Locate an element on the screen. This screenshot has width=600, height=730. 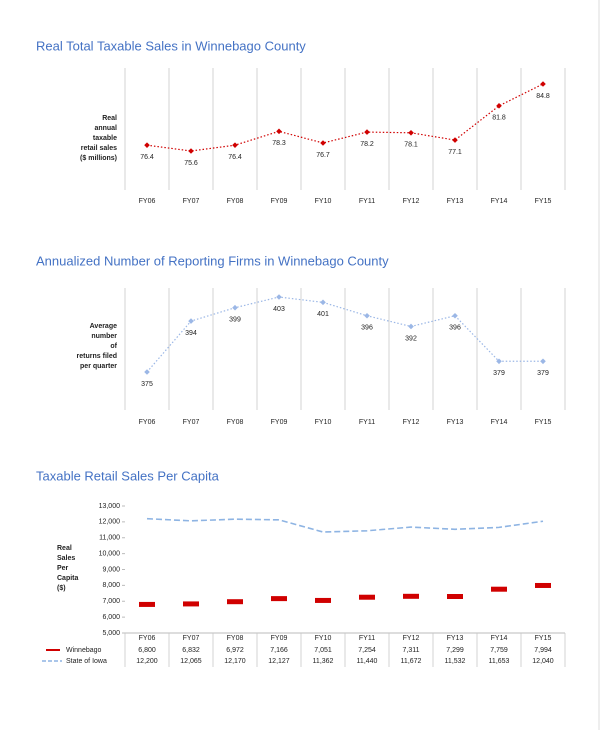
data-label: 84.8 is located at coordinates (543, 96).